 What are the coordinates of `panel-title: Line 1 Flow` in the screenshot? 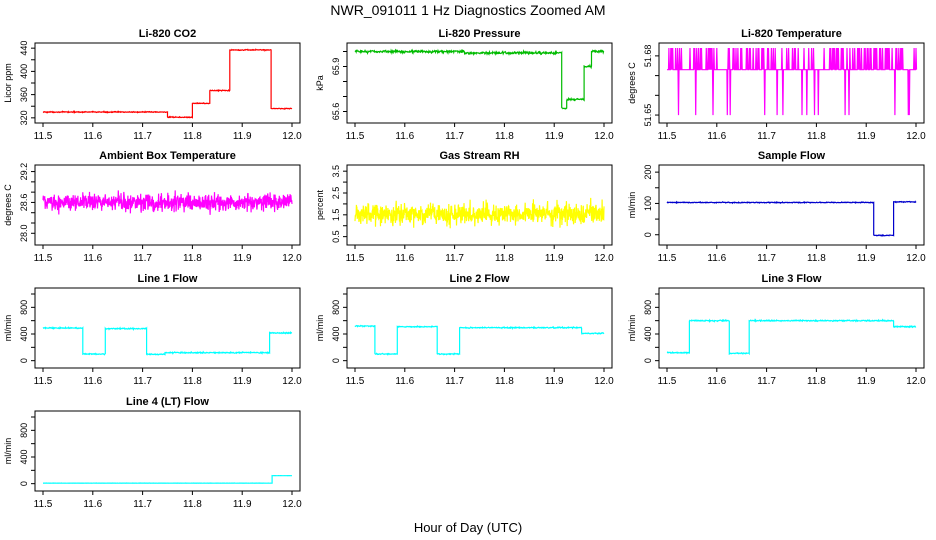 It's located at (168, 279).